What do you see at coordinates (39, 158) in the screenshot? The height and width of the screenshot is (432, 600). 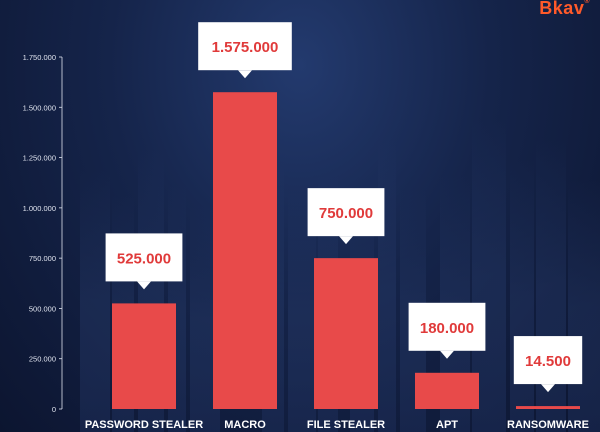 I see `y-tick-label: 1.250.000` at bounding box center [39, 158].